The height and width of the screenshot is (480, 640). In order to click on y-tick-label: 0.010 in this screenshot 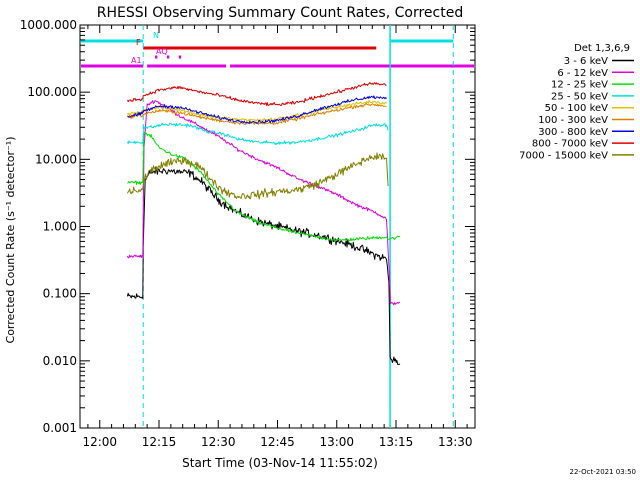, I will do `click(60, 361)`.